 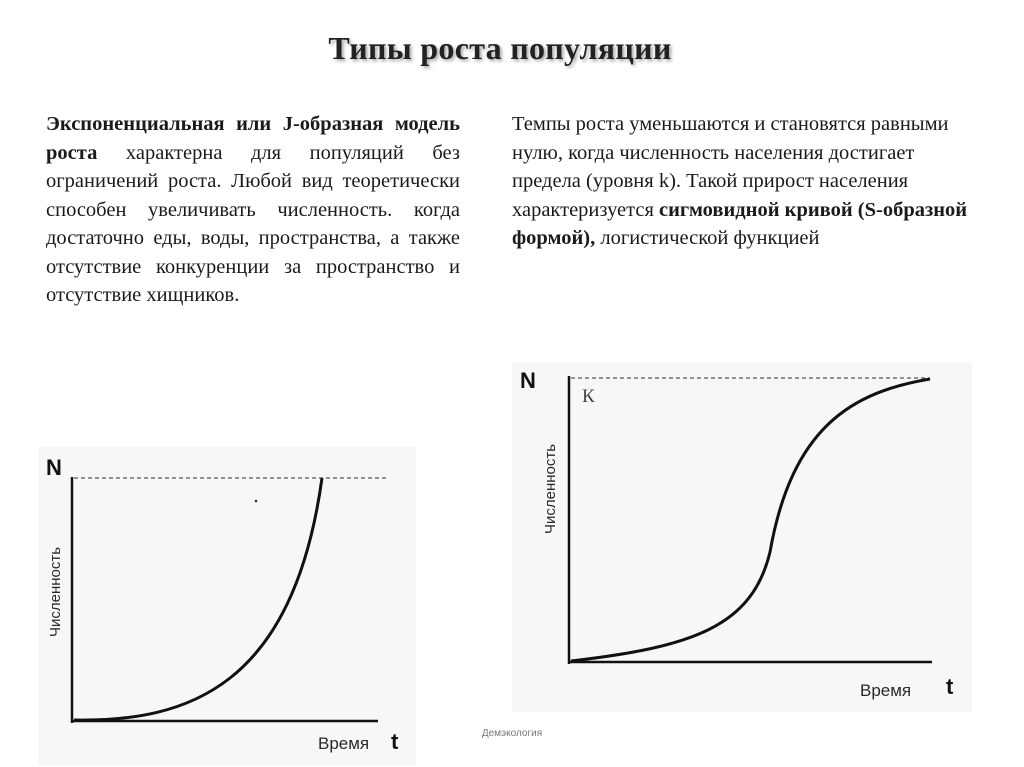 I want to click on j-speck-dot, so click(x=256, y=501).